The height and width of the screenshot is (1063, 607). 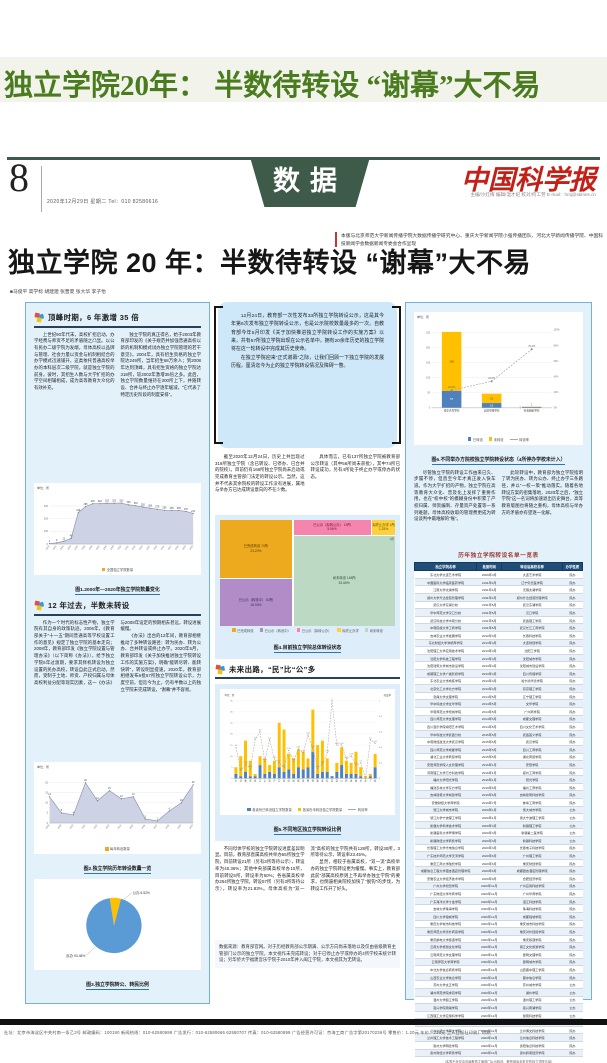 I want to click on table-row: 东北财经大学津桥商学院 2013年4月 大连财经学院 民办, so click(x=498, y=643).